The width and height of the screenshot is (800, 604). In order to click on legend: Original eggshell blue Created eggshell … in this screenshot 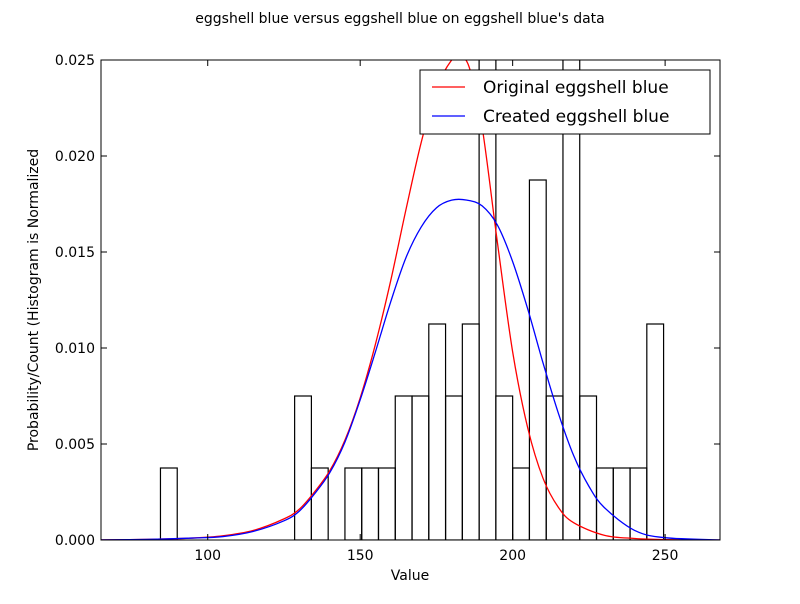, I will do `click(565, 102)`.